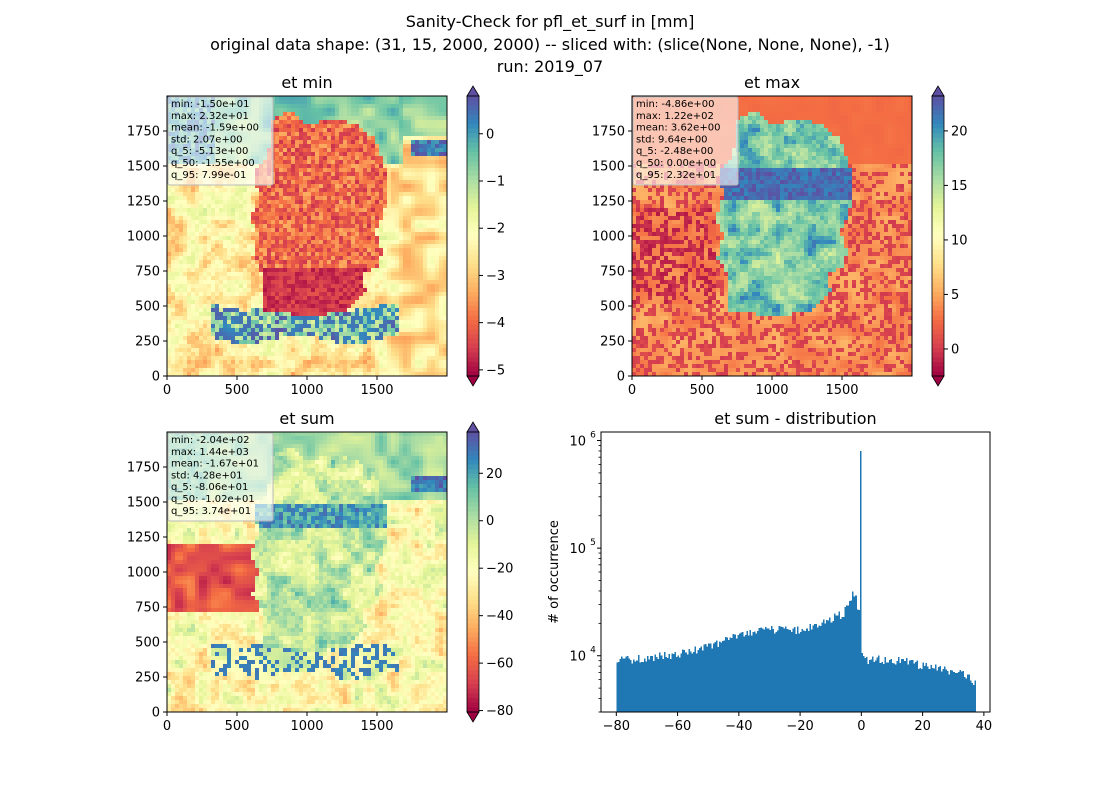  I want to click on x-tick-label: 1000, so click(306, 390).